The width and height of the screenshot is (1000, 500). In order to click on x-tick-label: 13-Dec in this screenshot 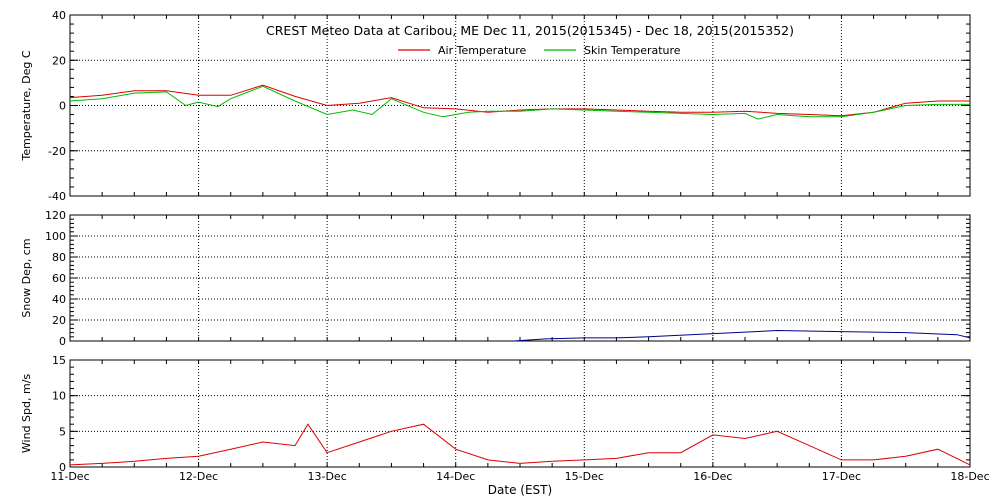, I will do `click(327, 476)`.